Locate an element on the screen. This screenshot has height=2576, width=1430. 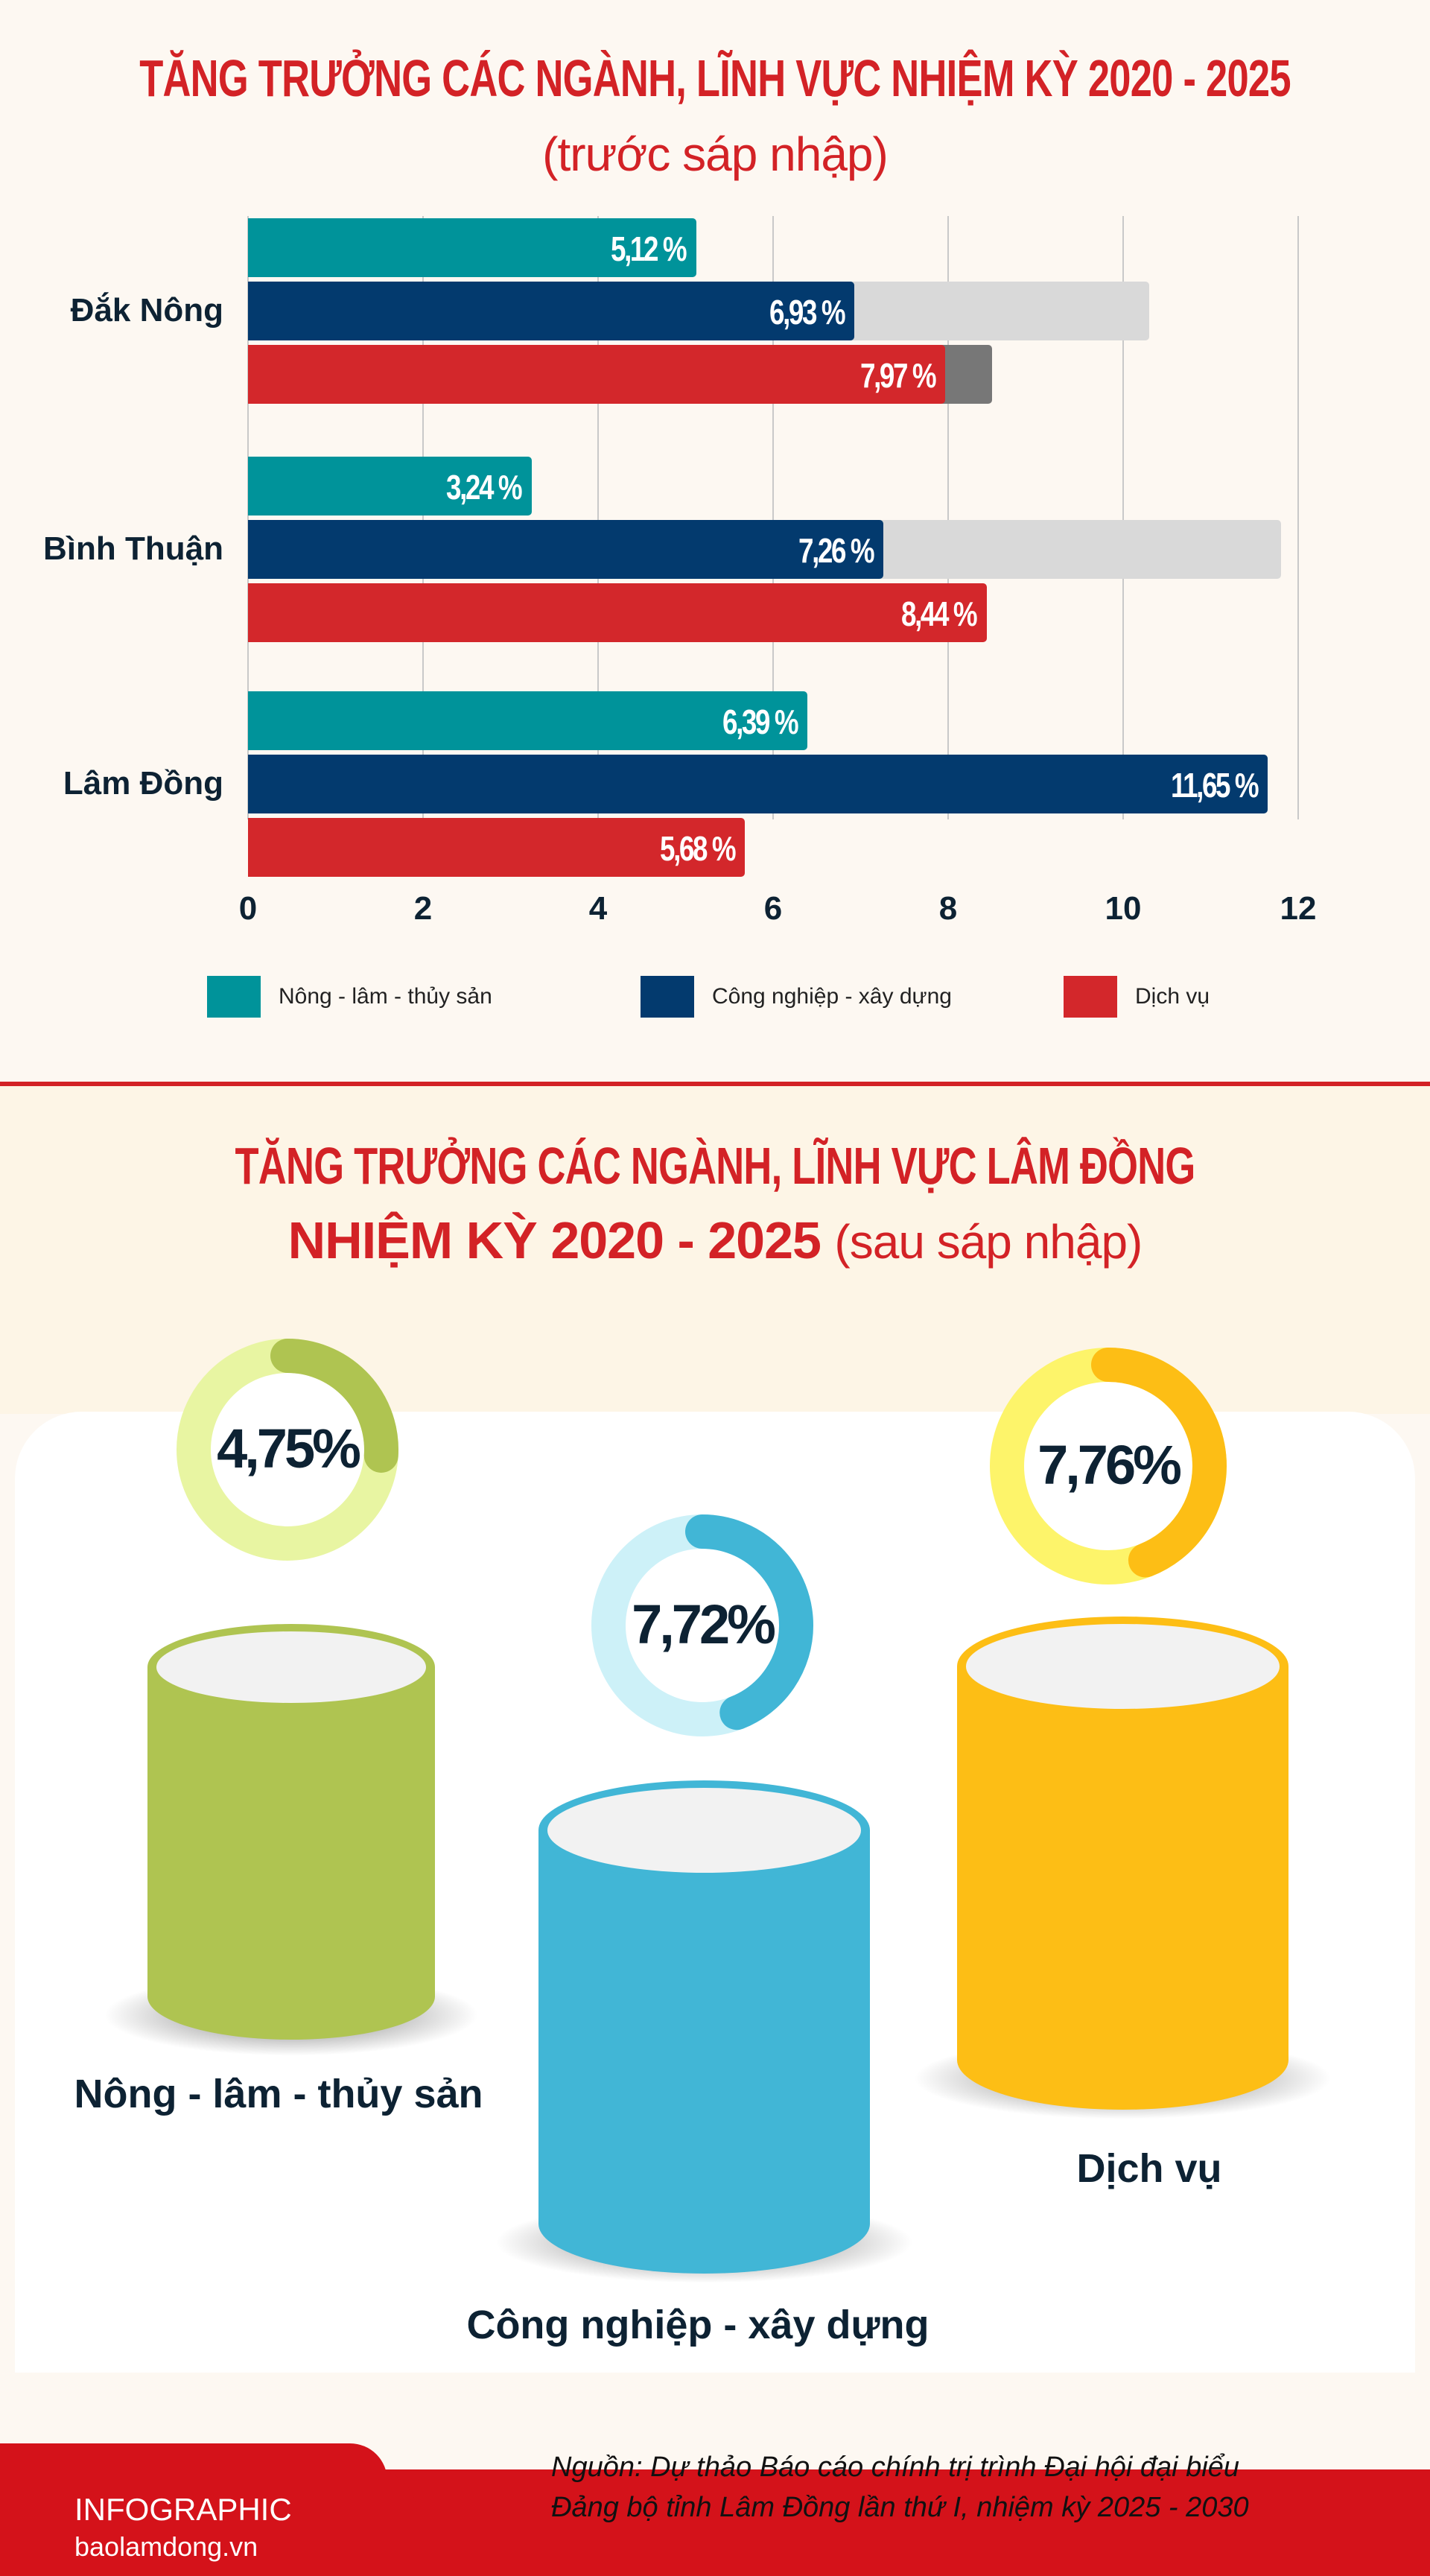
legend-label: Nông - lâm - thủy sản is located at coordinates (385, 997).